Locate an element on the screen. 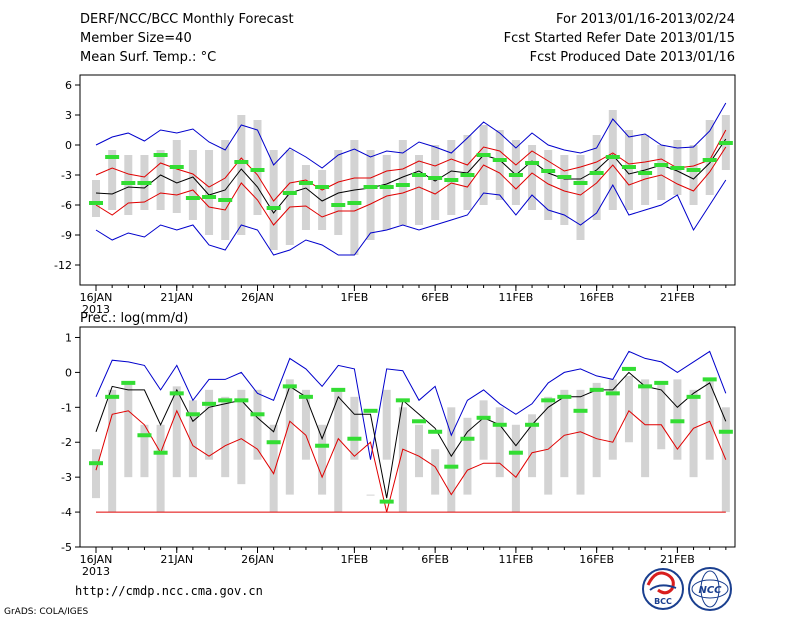  temperature-ytick-label: -9 is located at coordinates (66, 235).